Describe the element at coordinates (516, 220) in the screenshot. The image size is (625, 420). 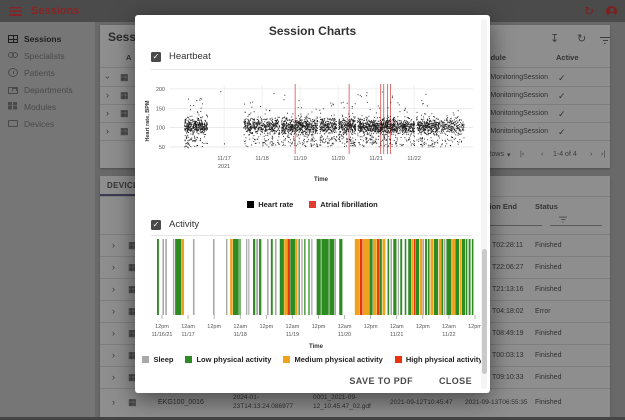
I see `session-end-filter-input` at that location.